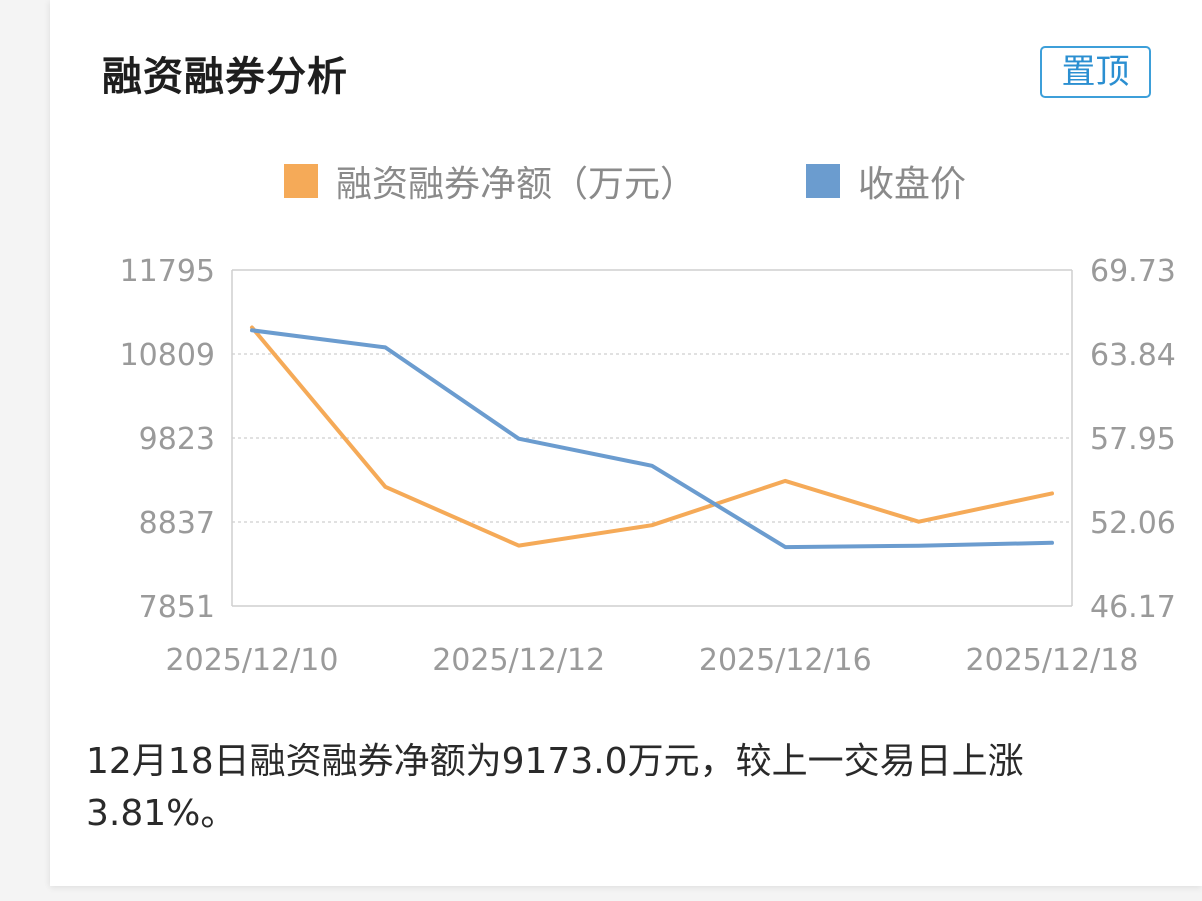 The height and width of the screenshot is (901, 1202). What do you see at coordinates (177, 607) in the screenshot?
I see `y-left-tick-label: 7851` at bounding box center [177, 607].